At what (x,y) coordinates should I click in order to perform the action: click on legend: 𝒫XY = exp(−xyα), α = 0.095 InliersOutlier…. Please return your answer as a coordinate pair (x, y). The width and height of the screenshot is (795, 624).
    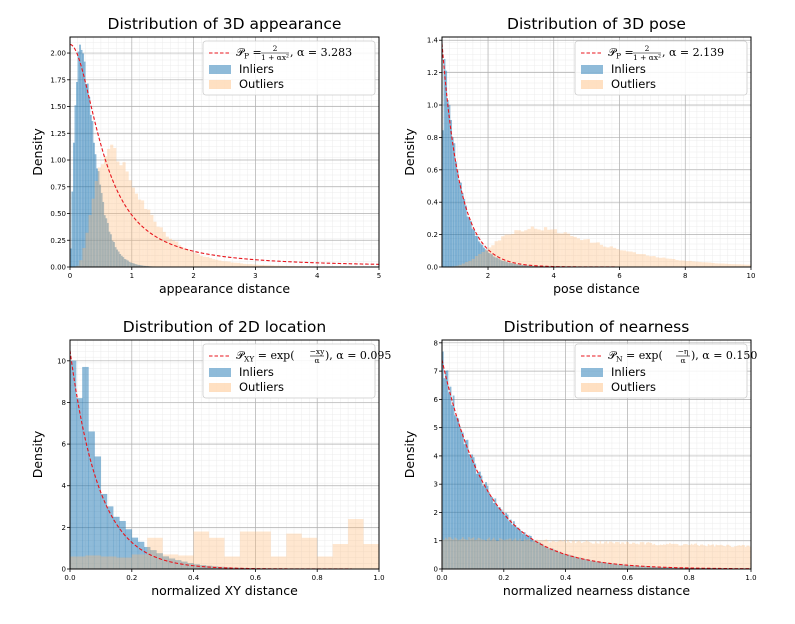
    Looking at the image, I should click on (296, 371).